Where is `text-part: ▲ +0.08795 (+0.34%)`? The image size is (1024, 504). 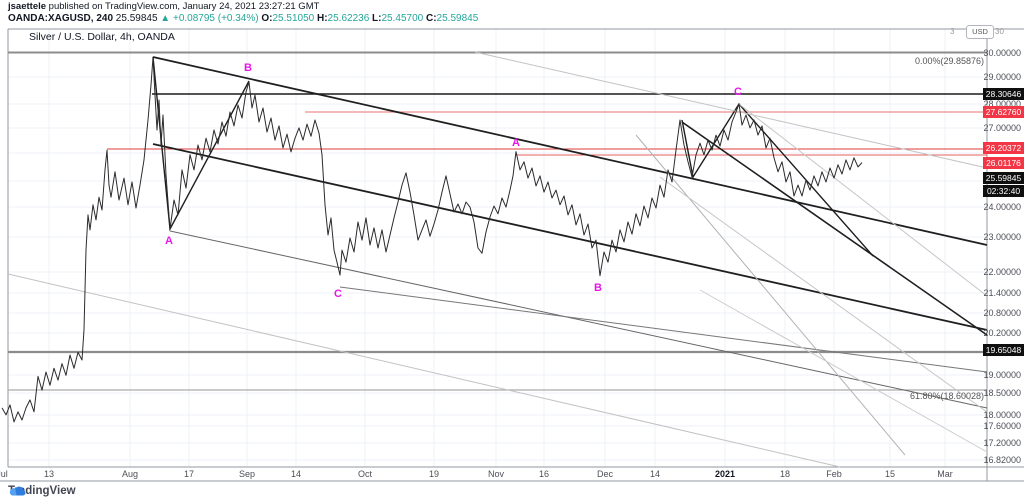
text-part: ▲ +0.08795 (+0.34%) is located at coordinates (209, 18).